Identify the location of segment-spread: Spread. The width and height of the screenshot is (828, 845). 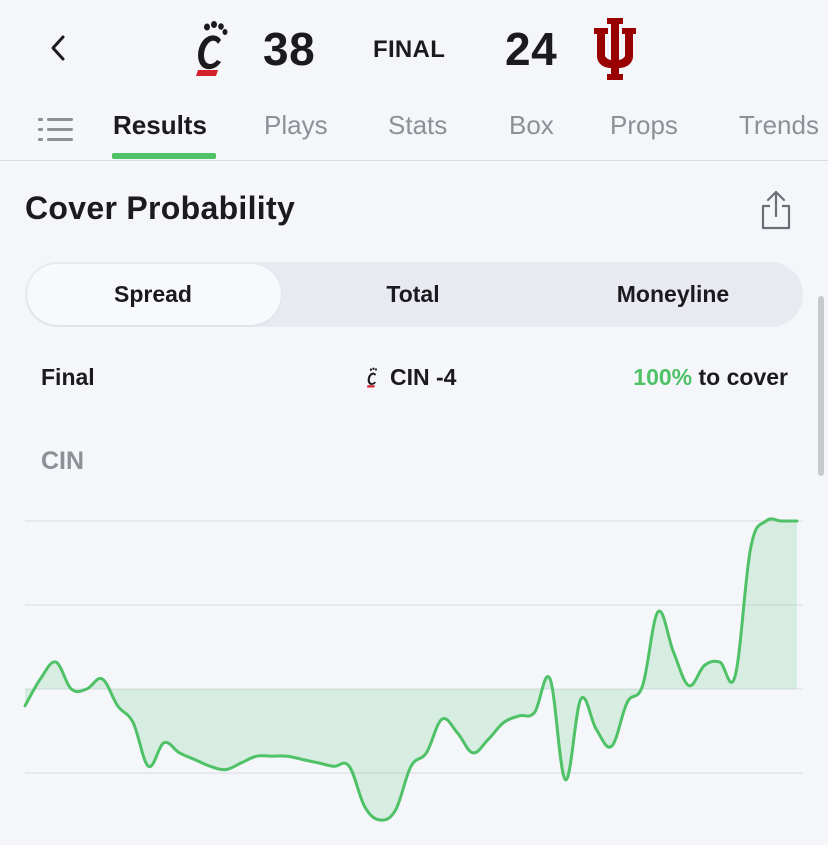
(153, 294).